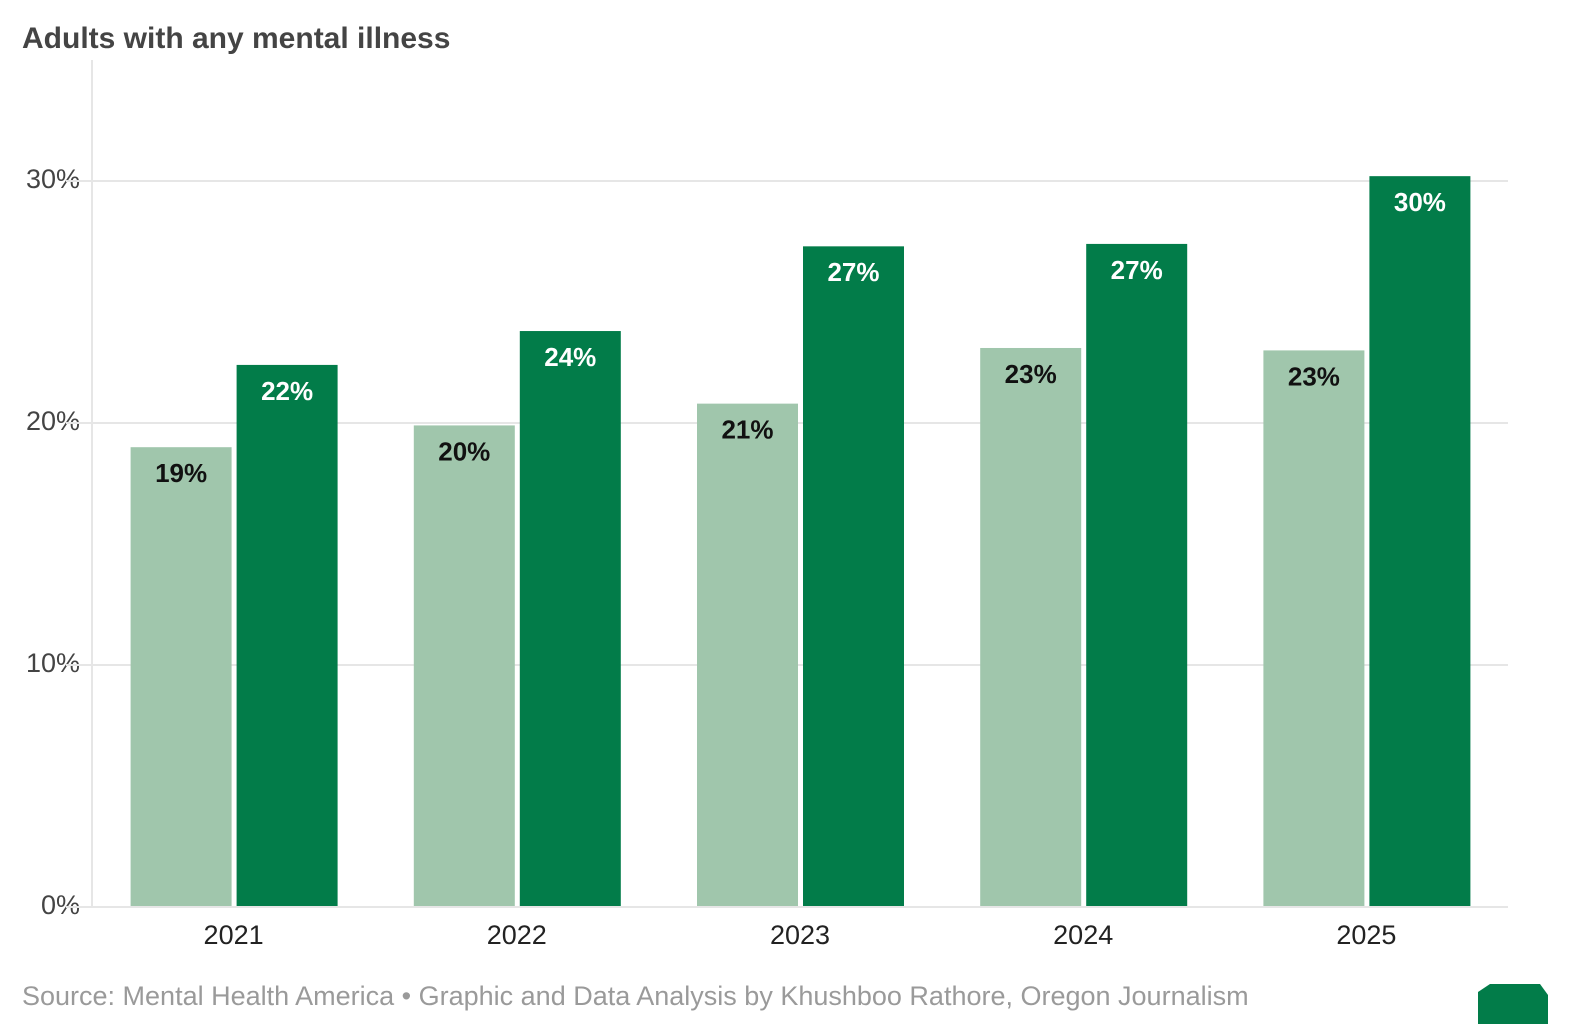  Describe the element at coordinates (1420, 202) in the screenshot. I see `value-label: 30%` at that location.